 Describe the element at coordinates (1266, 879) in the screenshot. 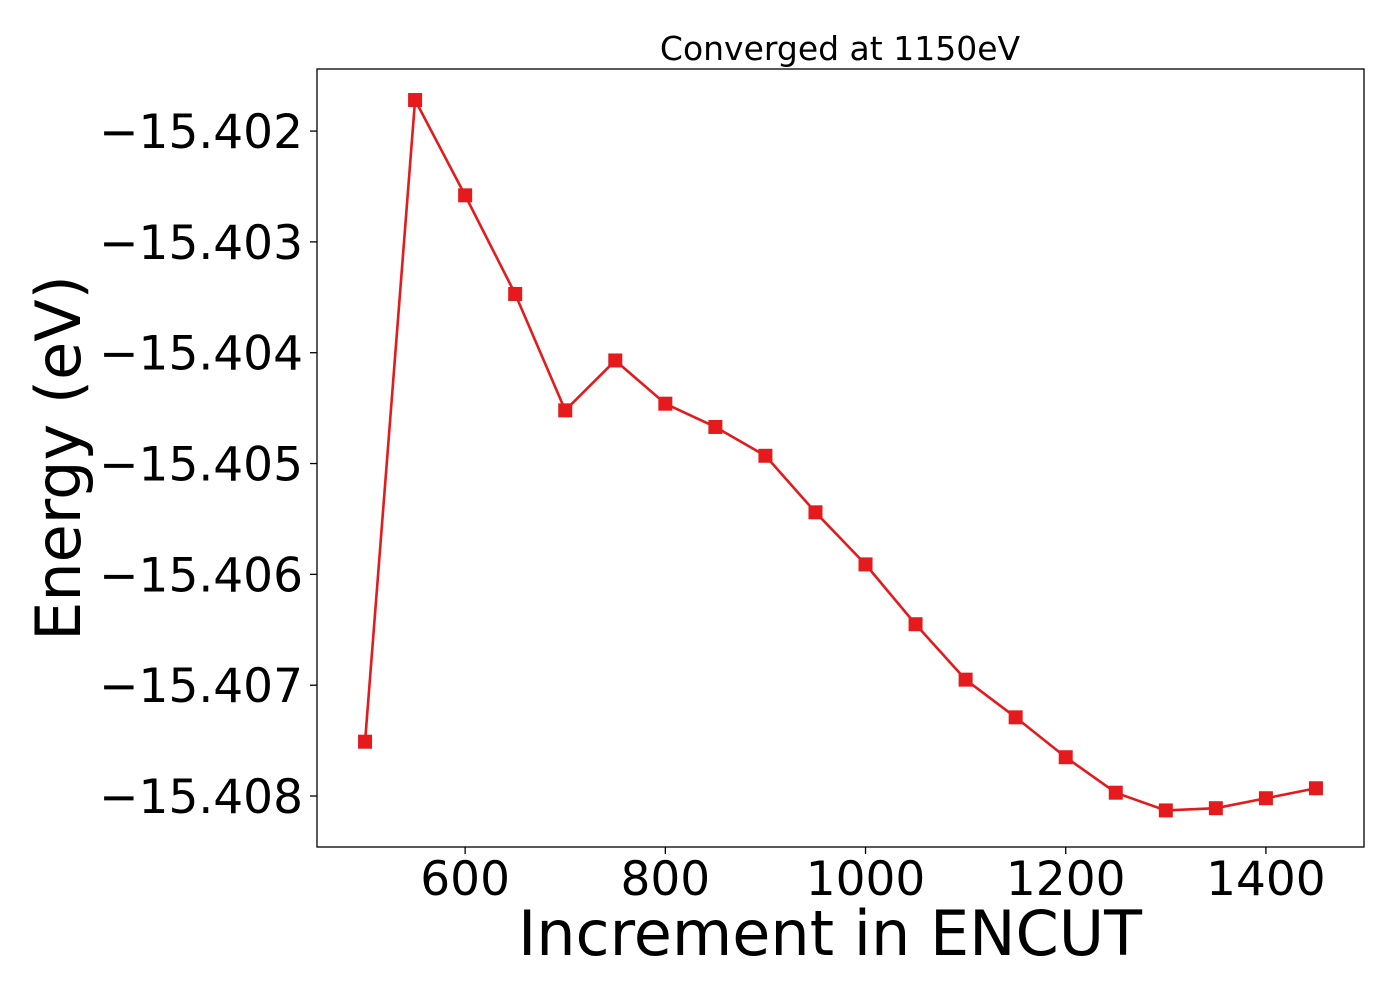

I see `x-tick-label: 1400` at that location.